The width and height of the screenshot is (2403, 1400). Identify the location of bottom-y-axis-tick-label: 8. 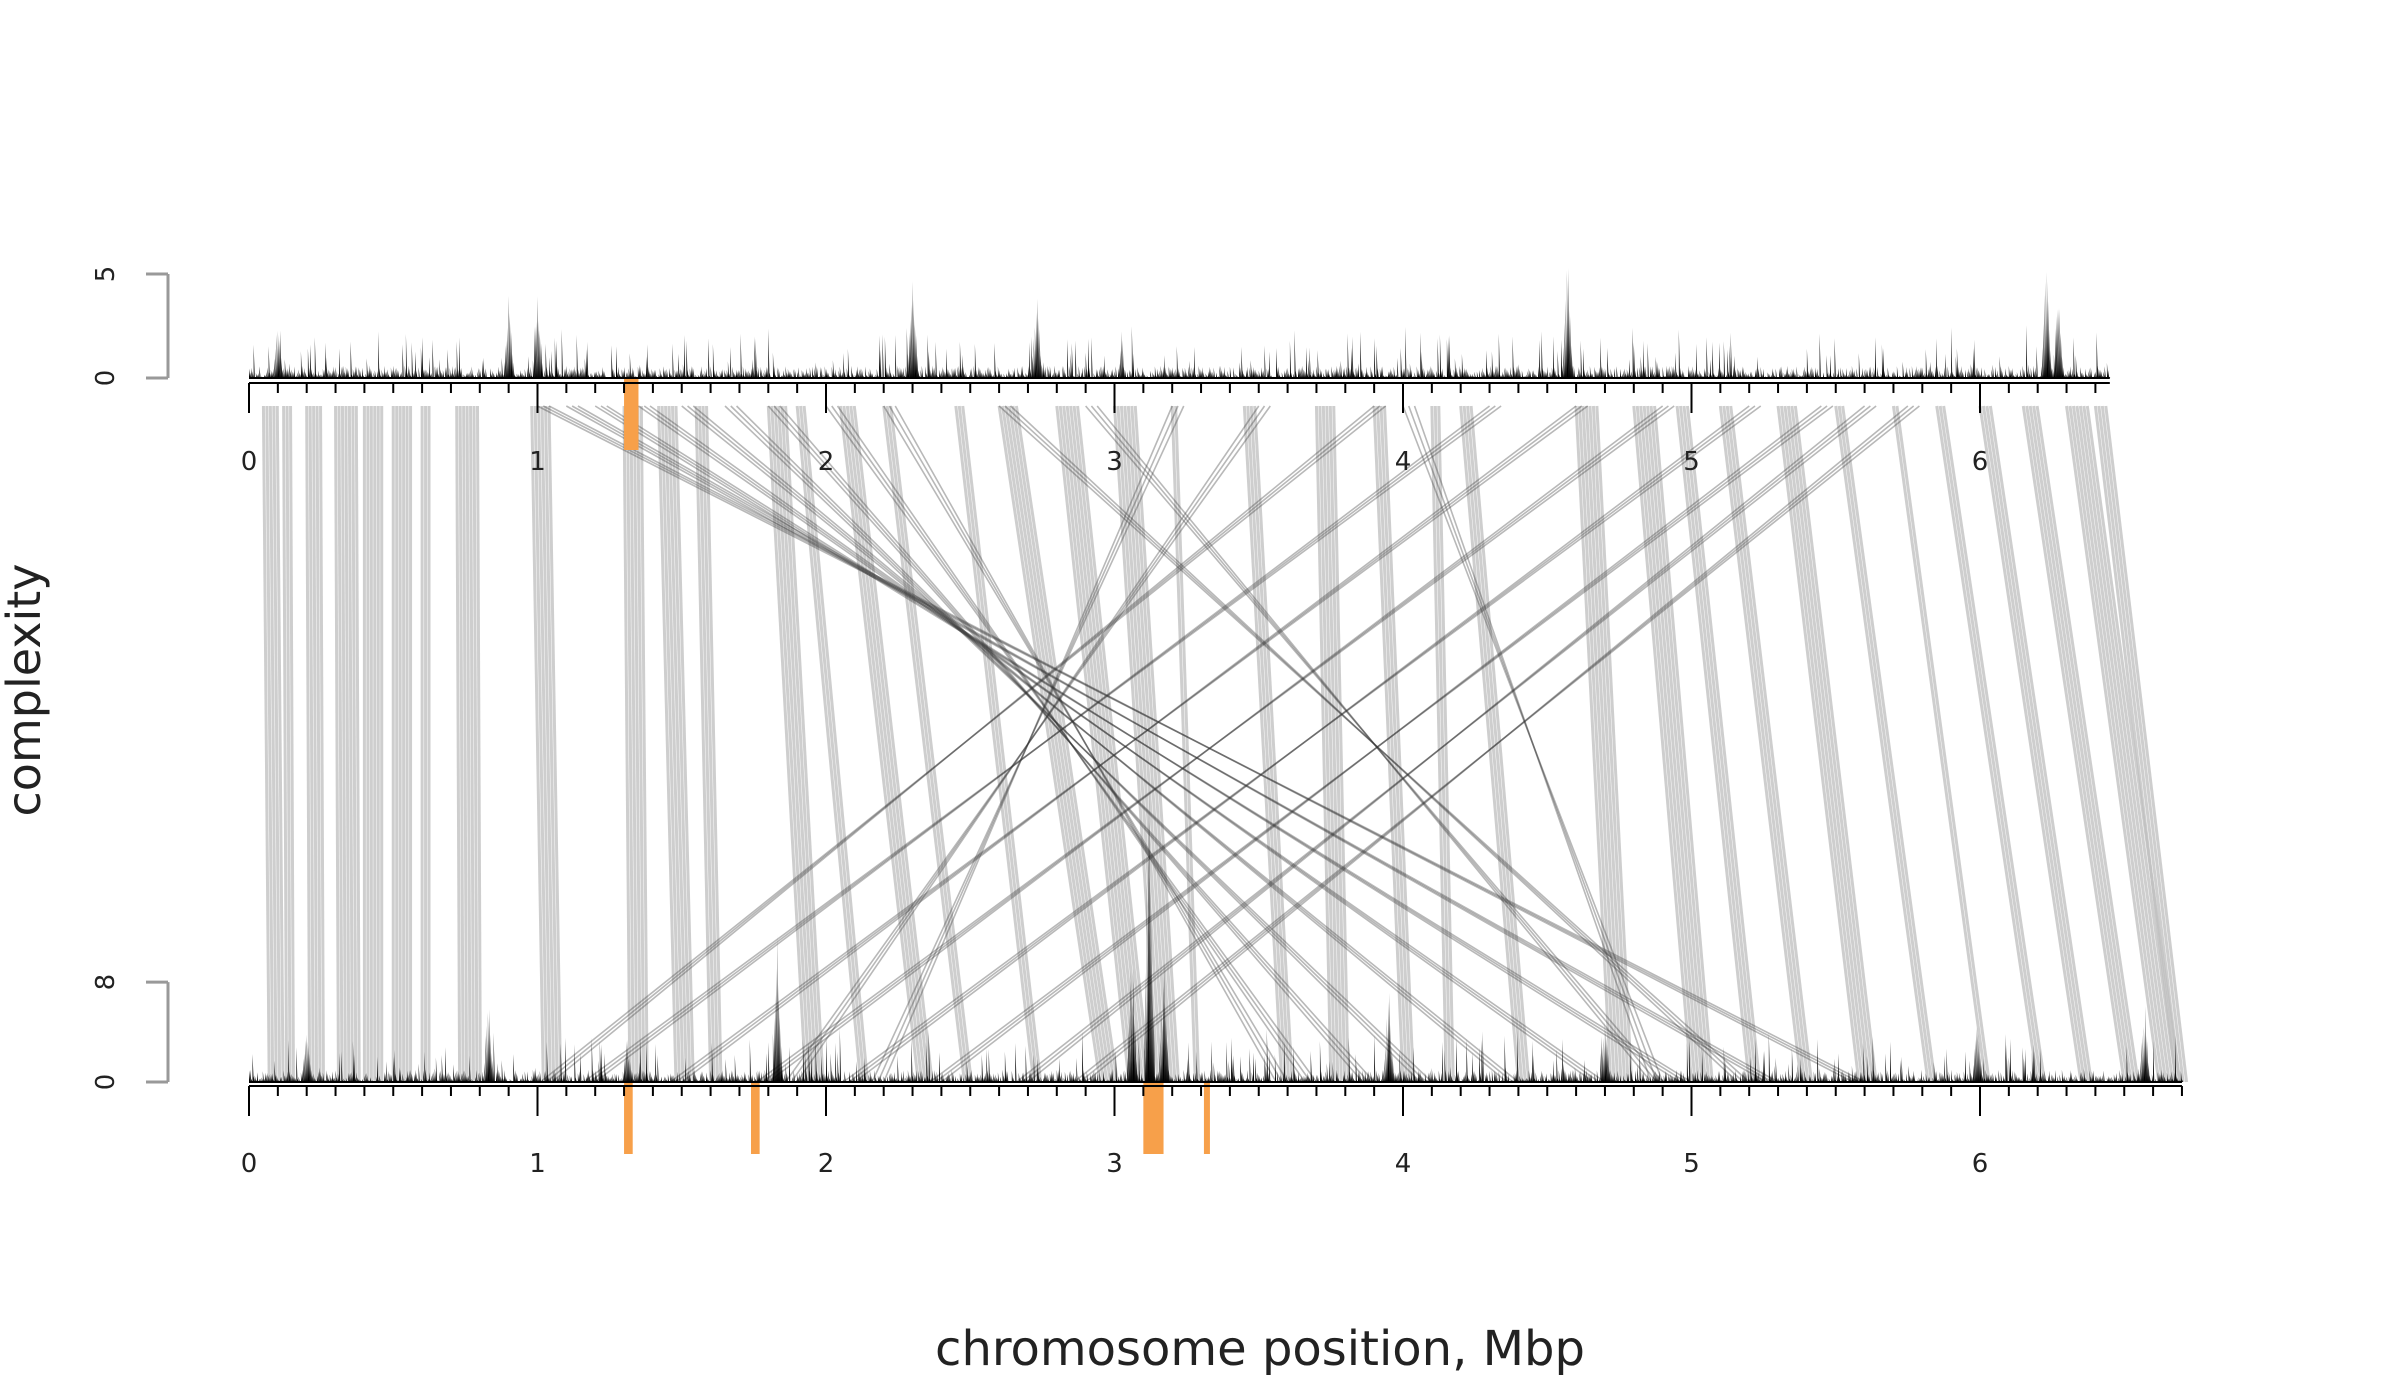
(106, 982).